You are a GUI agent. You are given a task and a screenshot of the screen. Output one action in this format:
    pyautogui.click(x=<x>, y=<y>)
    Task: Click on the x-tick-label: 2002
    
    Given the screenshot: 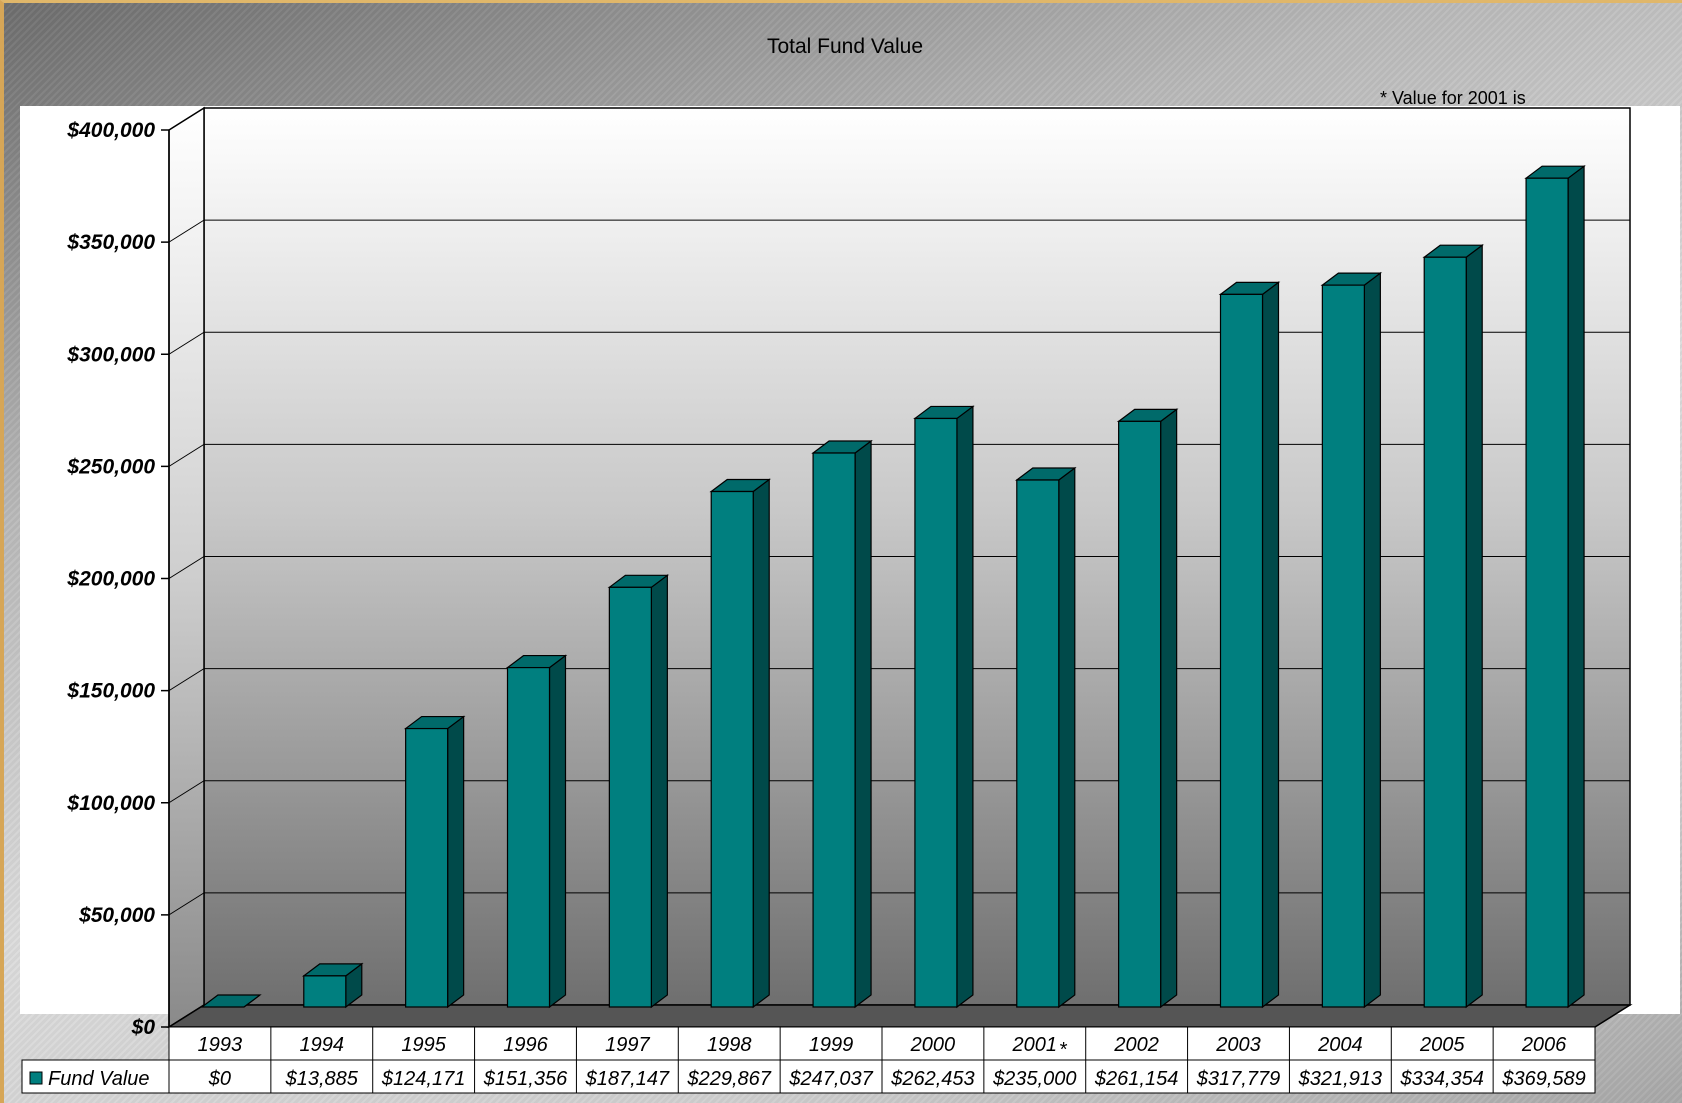 What is the action you would take?
    pyautogui.click(x=1136, y=1045)
    